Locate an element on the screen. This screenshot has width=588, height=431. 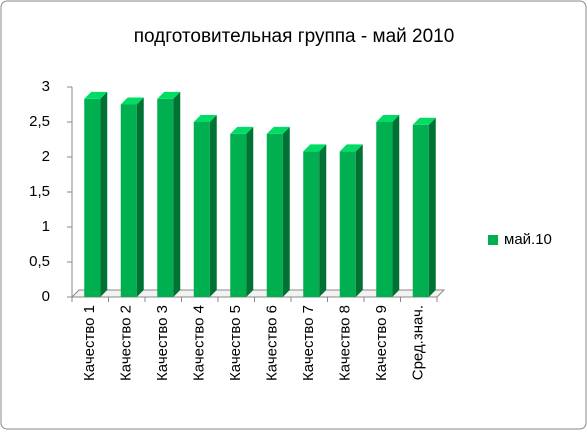
x-tick-label: Качество 4 is located at coordinates (199, 343).